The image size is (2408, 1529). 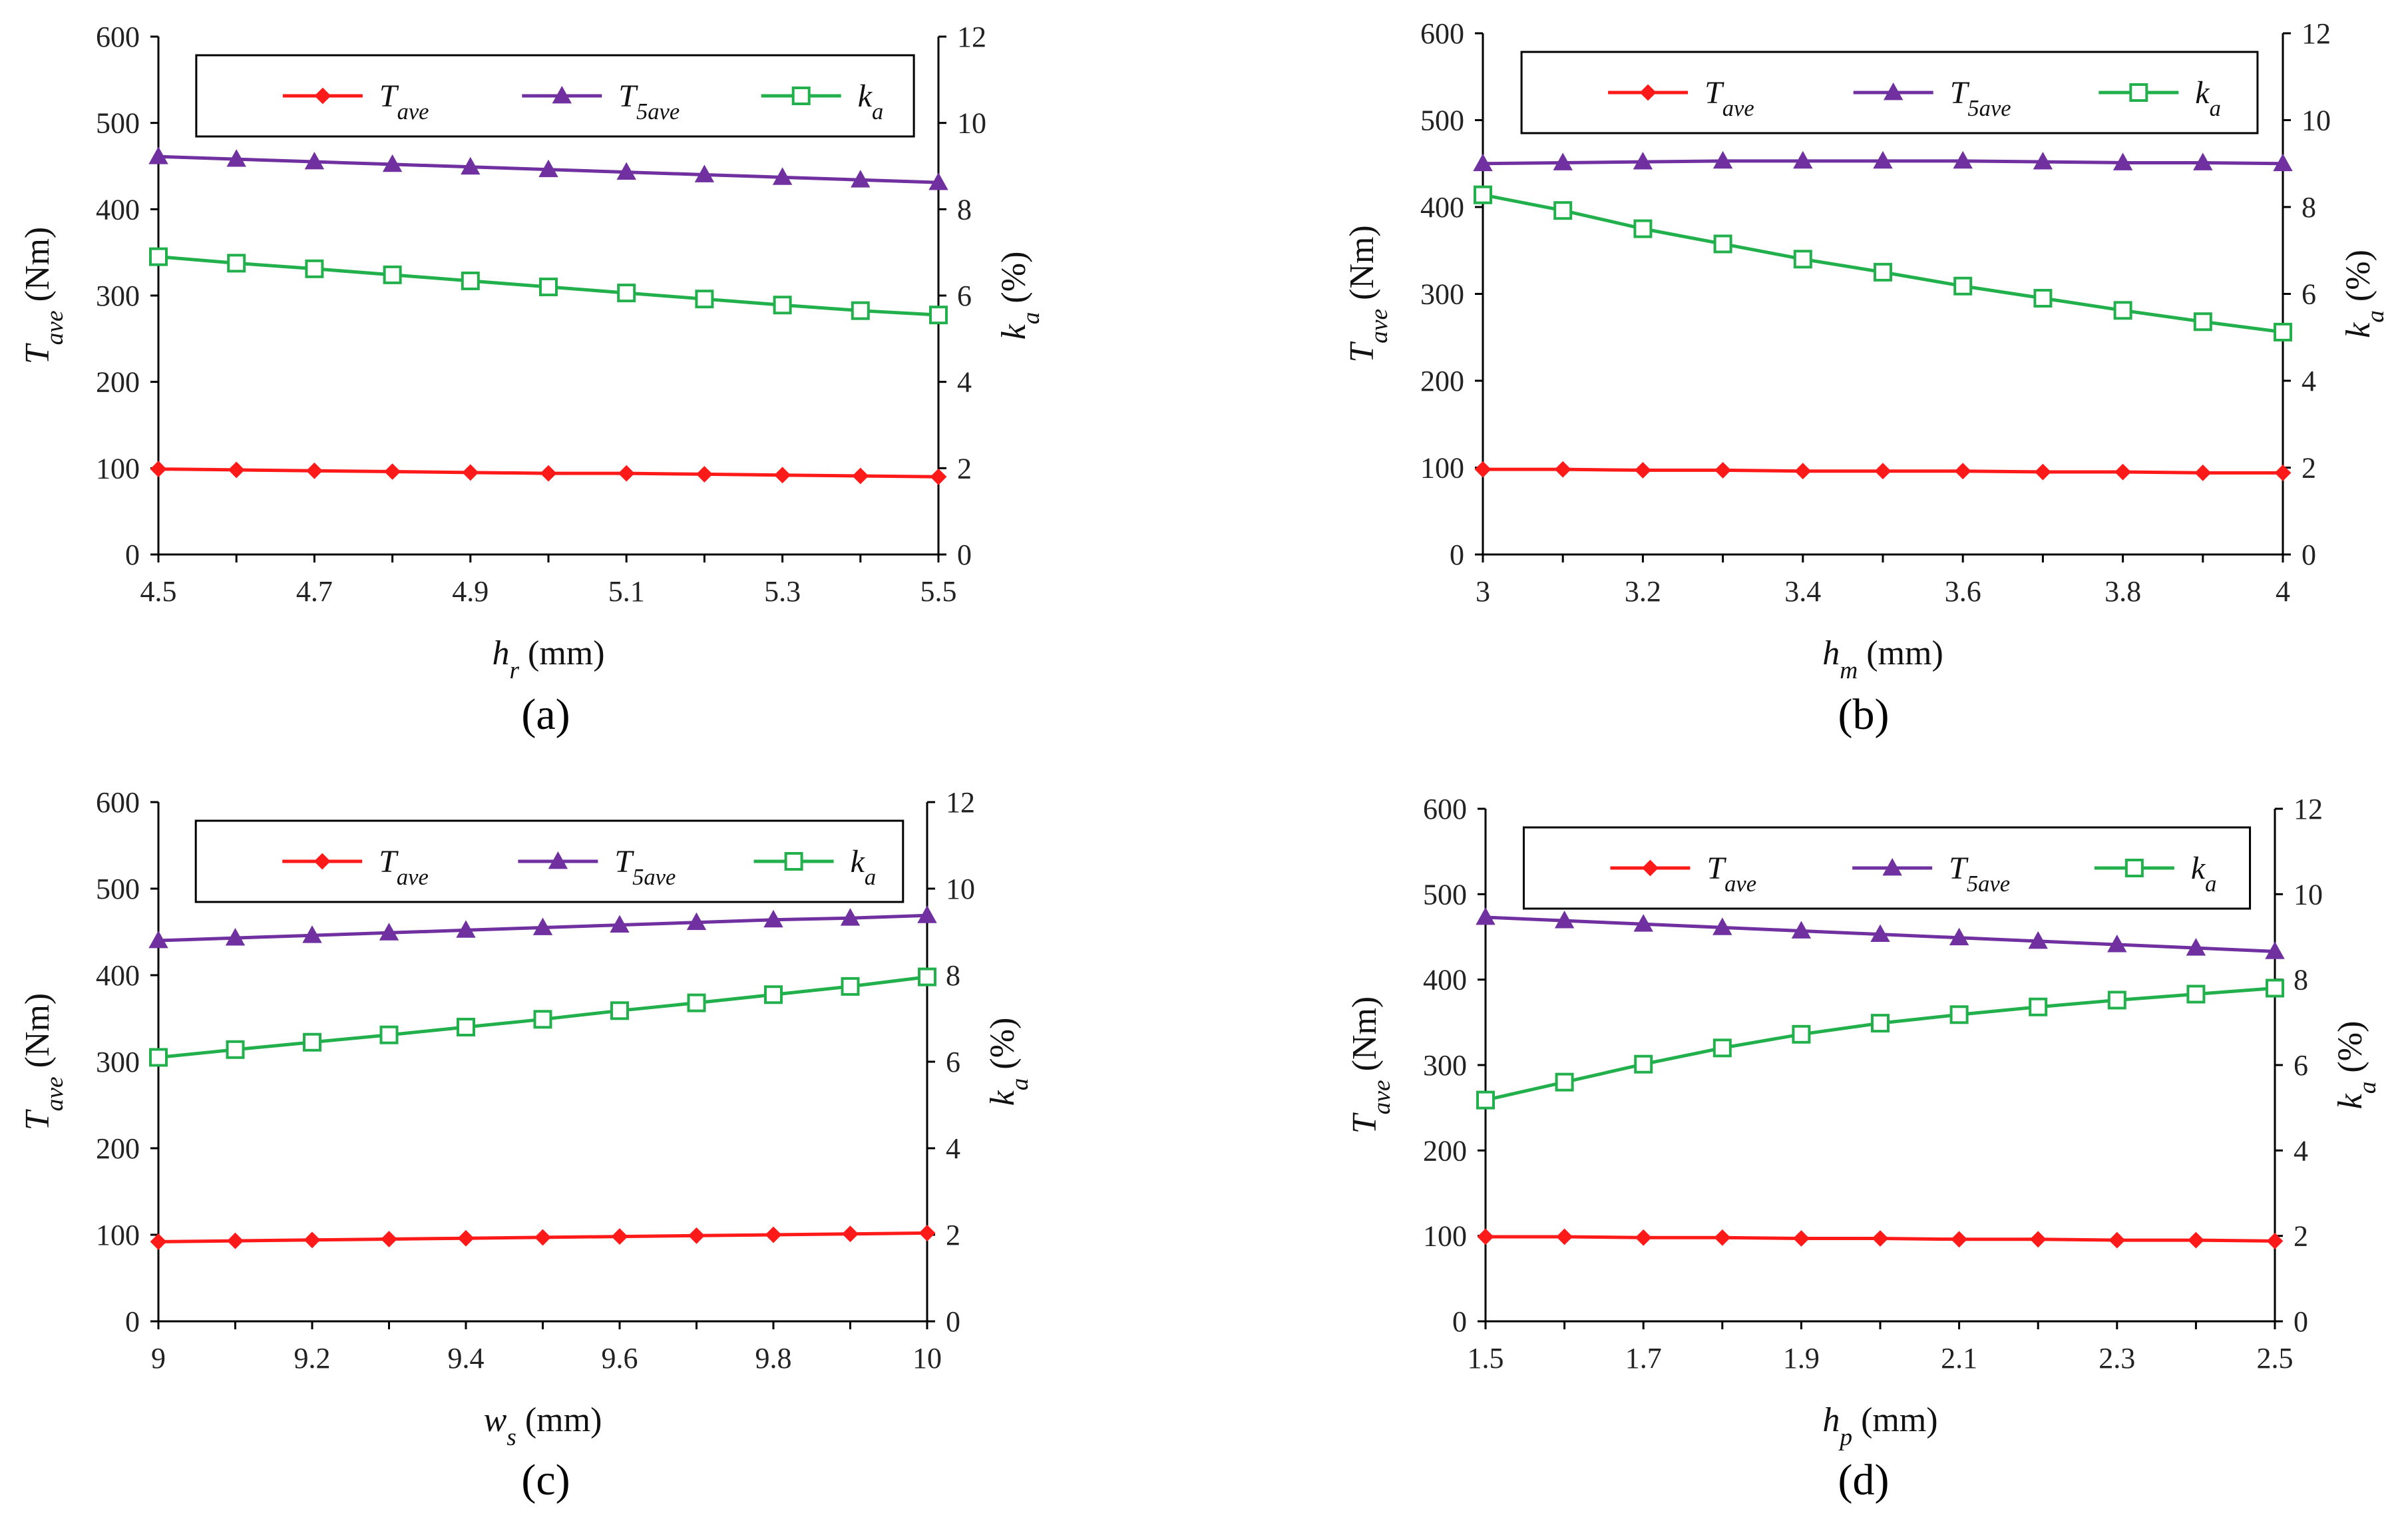 I want to click on x-tick-label: 9.6, so click(x=620, y=1358).